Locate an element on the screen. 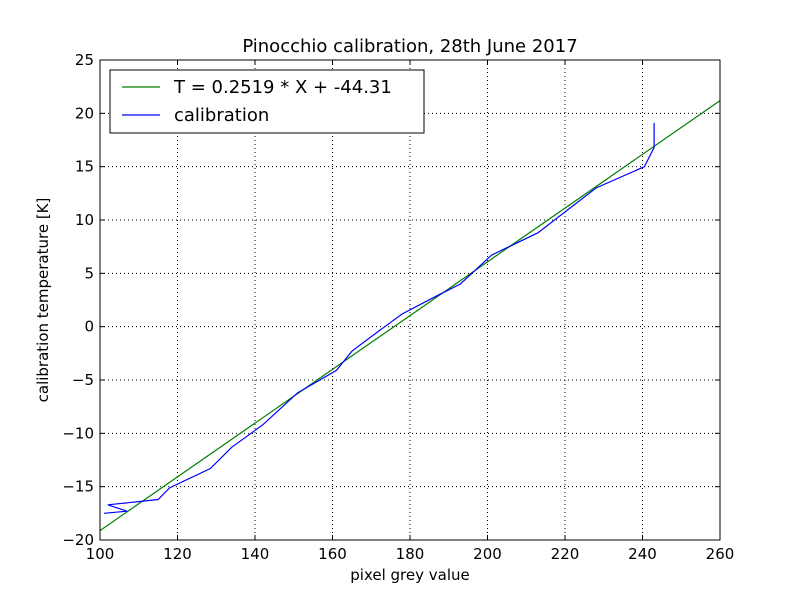 The width and height of the screenshot is (800, 604). legend-box is located at coordinates (267, 101).